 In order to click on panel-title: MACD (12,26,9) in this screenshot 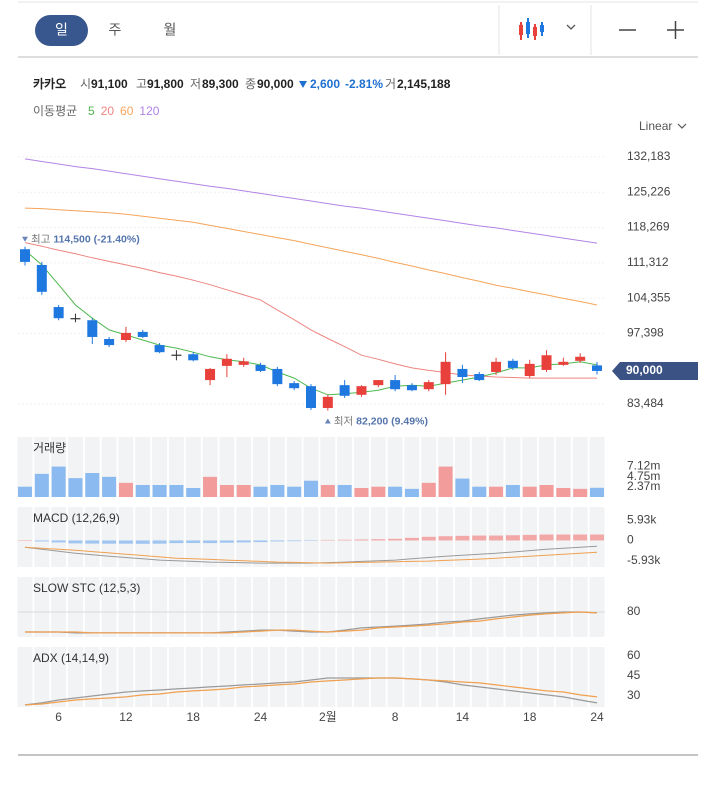, I will do `click(76, 518)`.